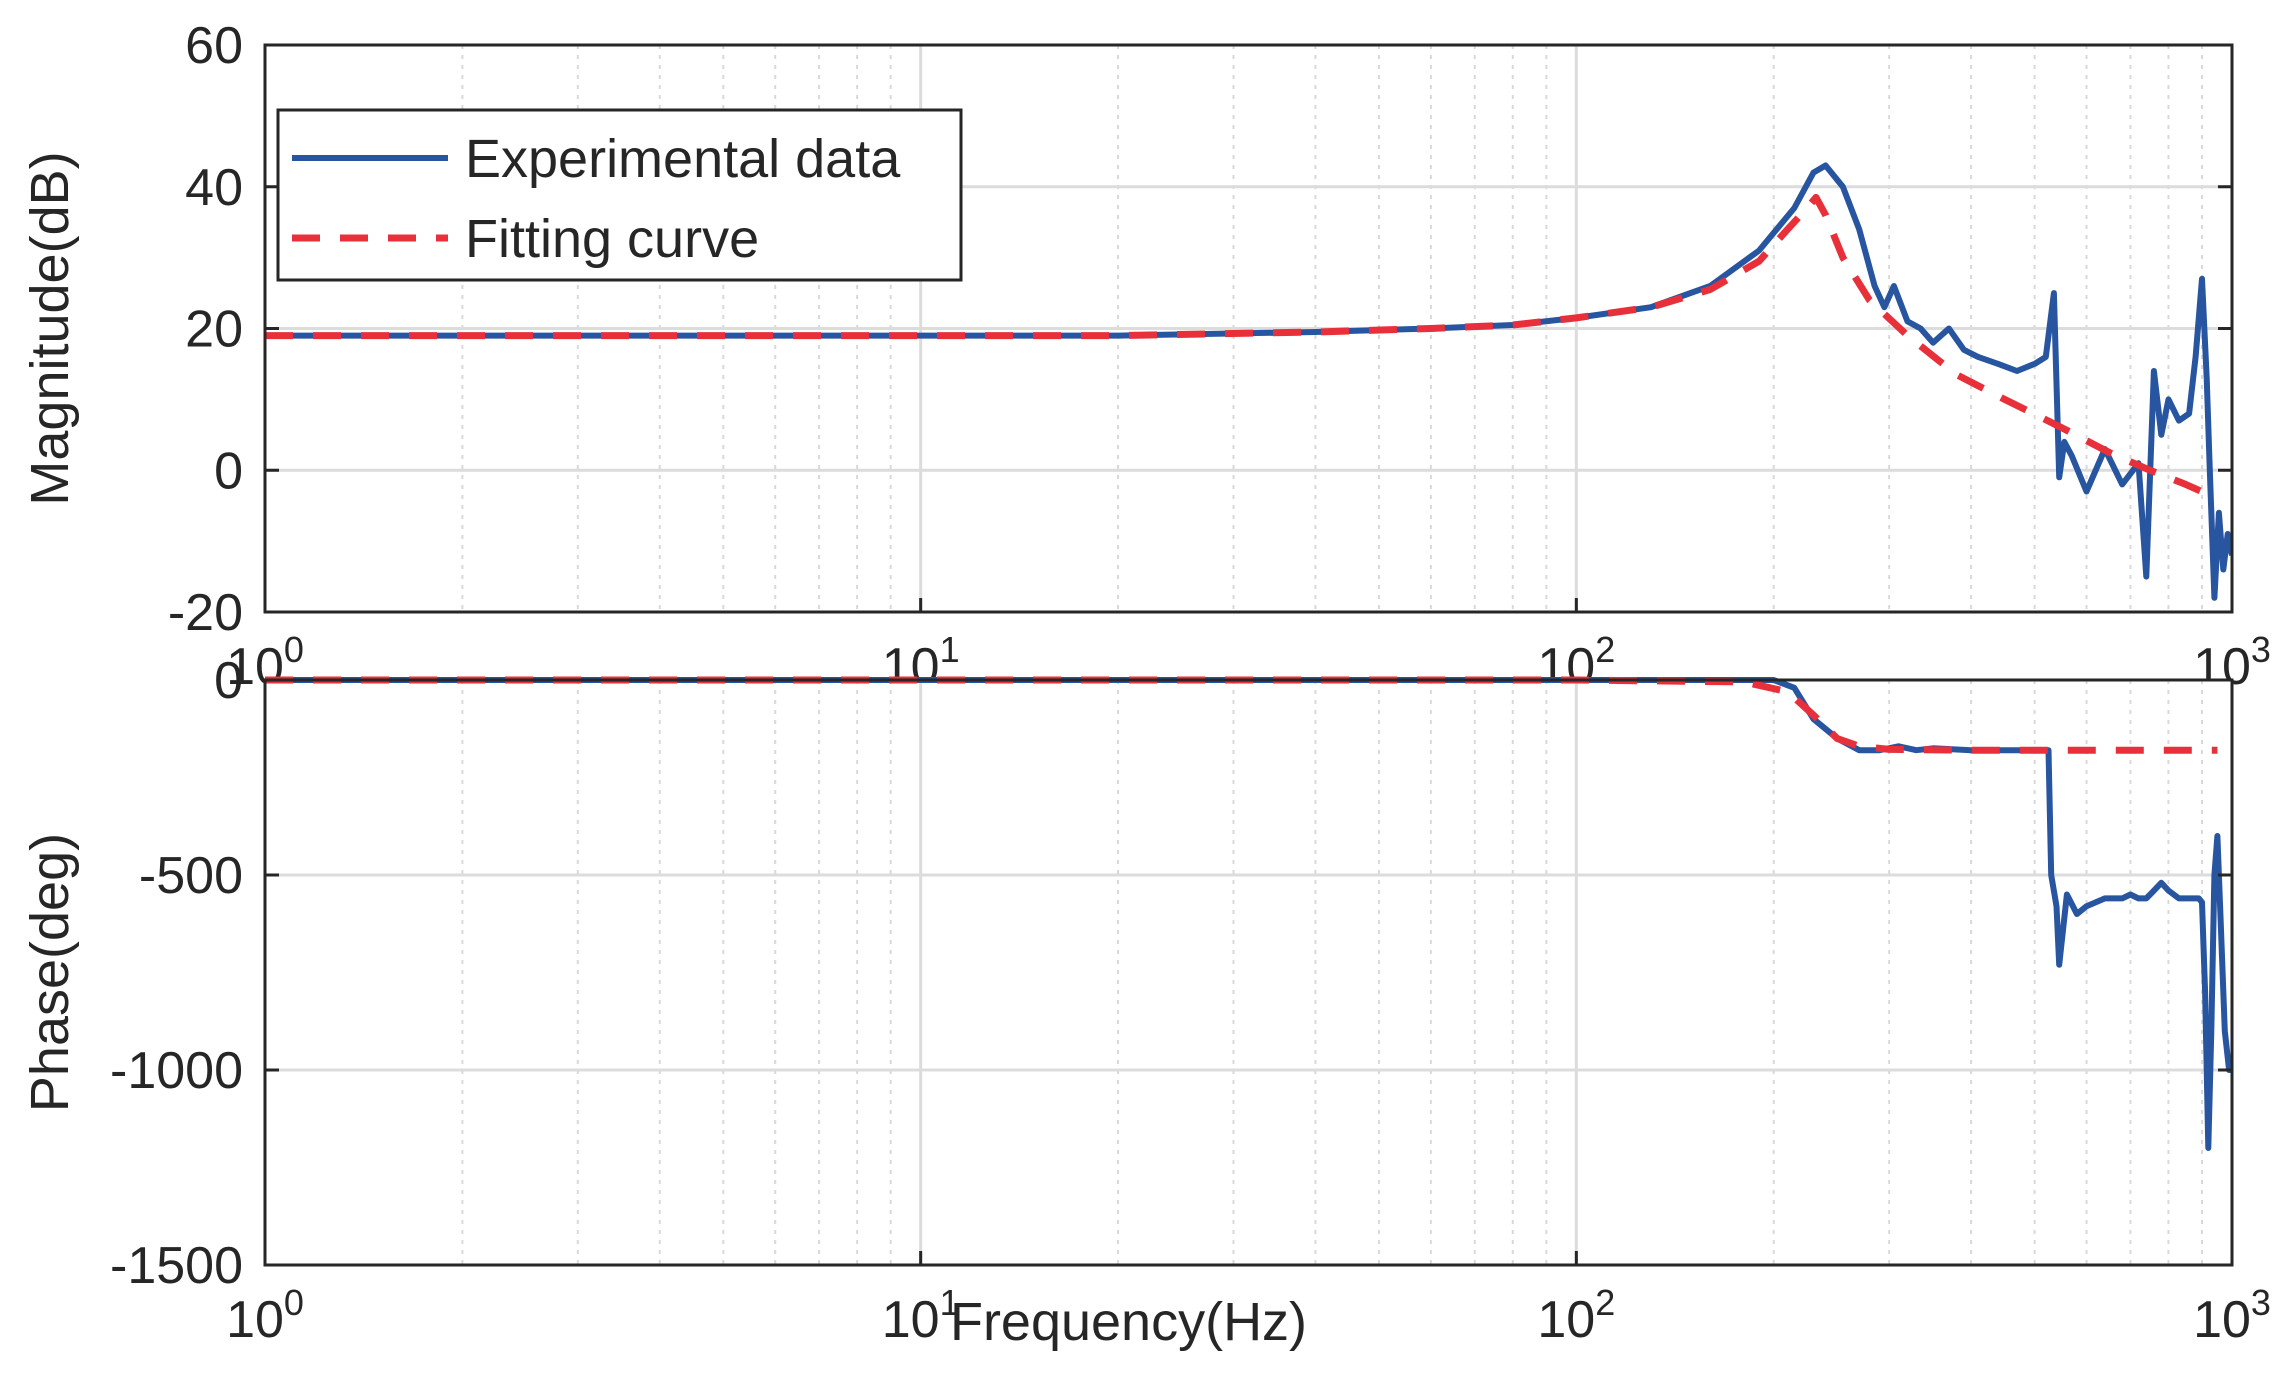 The width and height of the screenshot is (2295, 1384). I want to click on phase-xtick-label: 10⁰, so click(265, 1315).